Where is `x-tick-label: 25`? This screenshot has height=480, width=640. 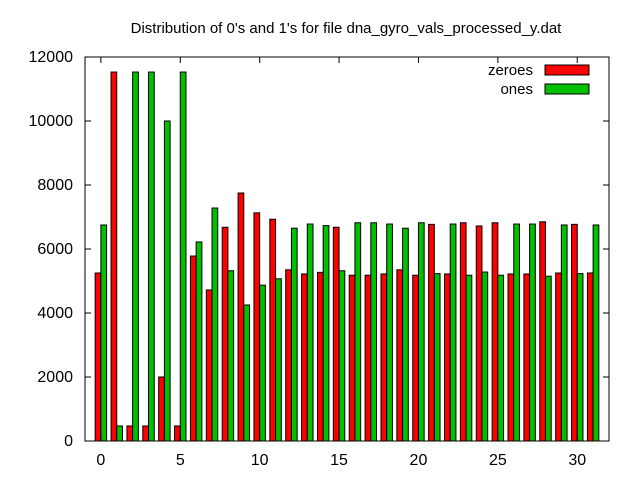
x-tick-label: 25 is located at coordinates (498, 460).